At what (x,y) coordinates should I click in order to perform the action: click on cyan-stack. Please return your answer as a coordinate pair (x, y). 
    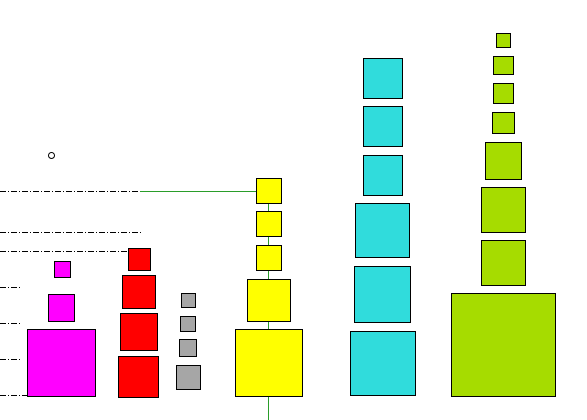
    Looking at the image, I should click on (383, 227).